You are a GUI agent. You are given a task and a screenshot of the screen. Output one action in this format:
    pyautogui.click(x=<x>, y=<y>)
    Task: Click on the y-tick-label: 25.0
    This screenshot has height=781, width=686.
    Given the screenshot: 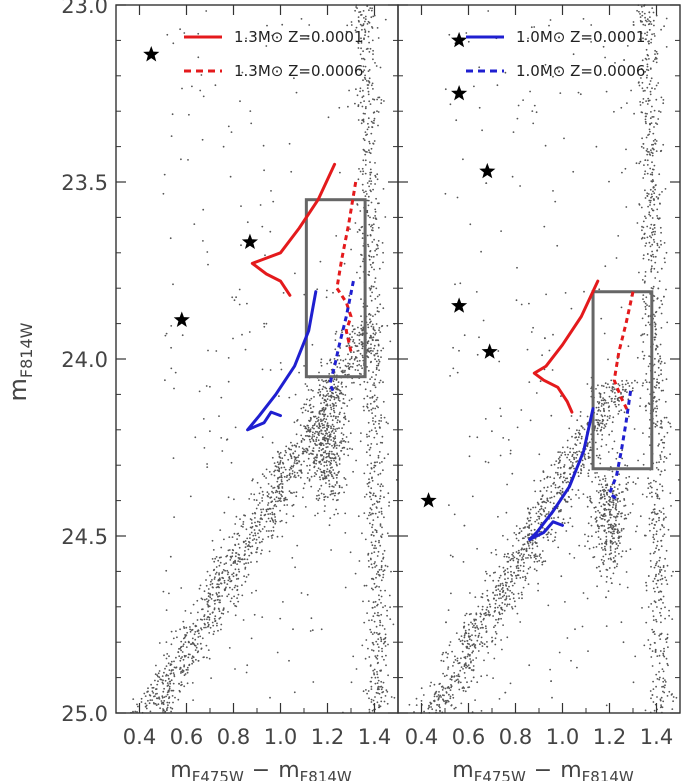 What is the action you would take?
    pyautogui.click(x=84, y=714)
    